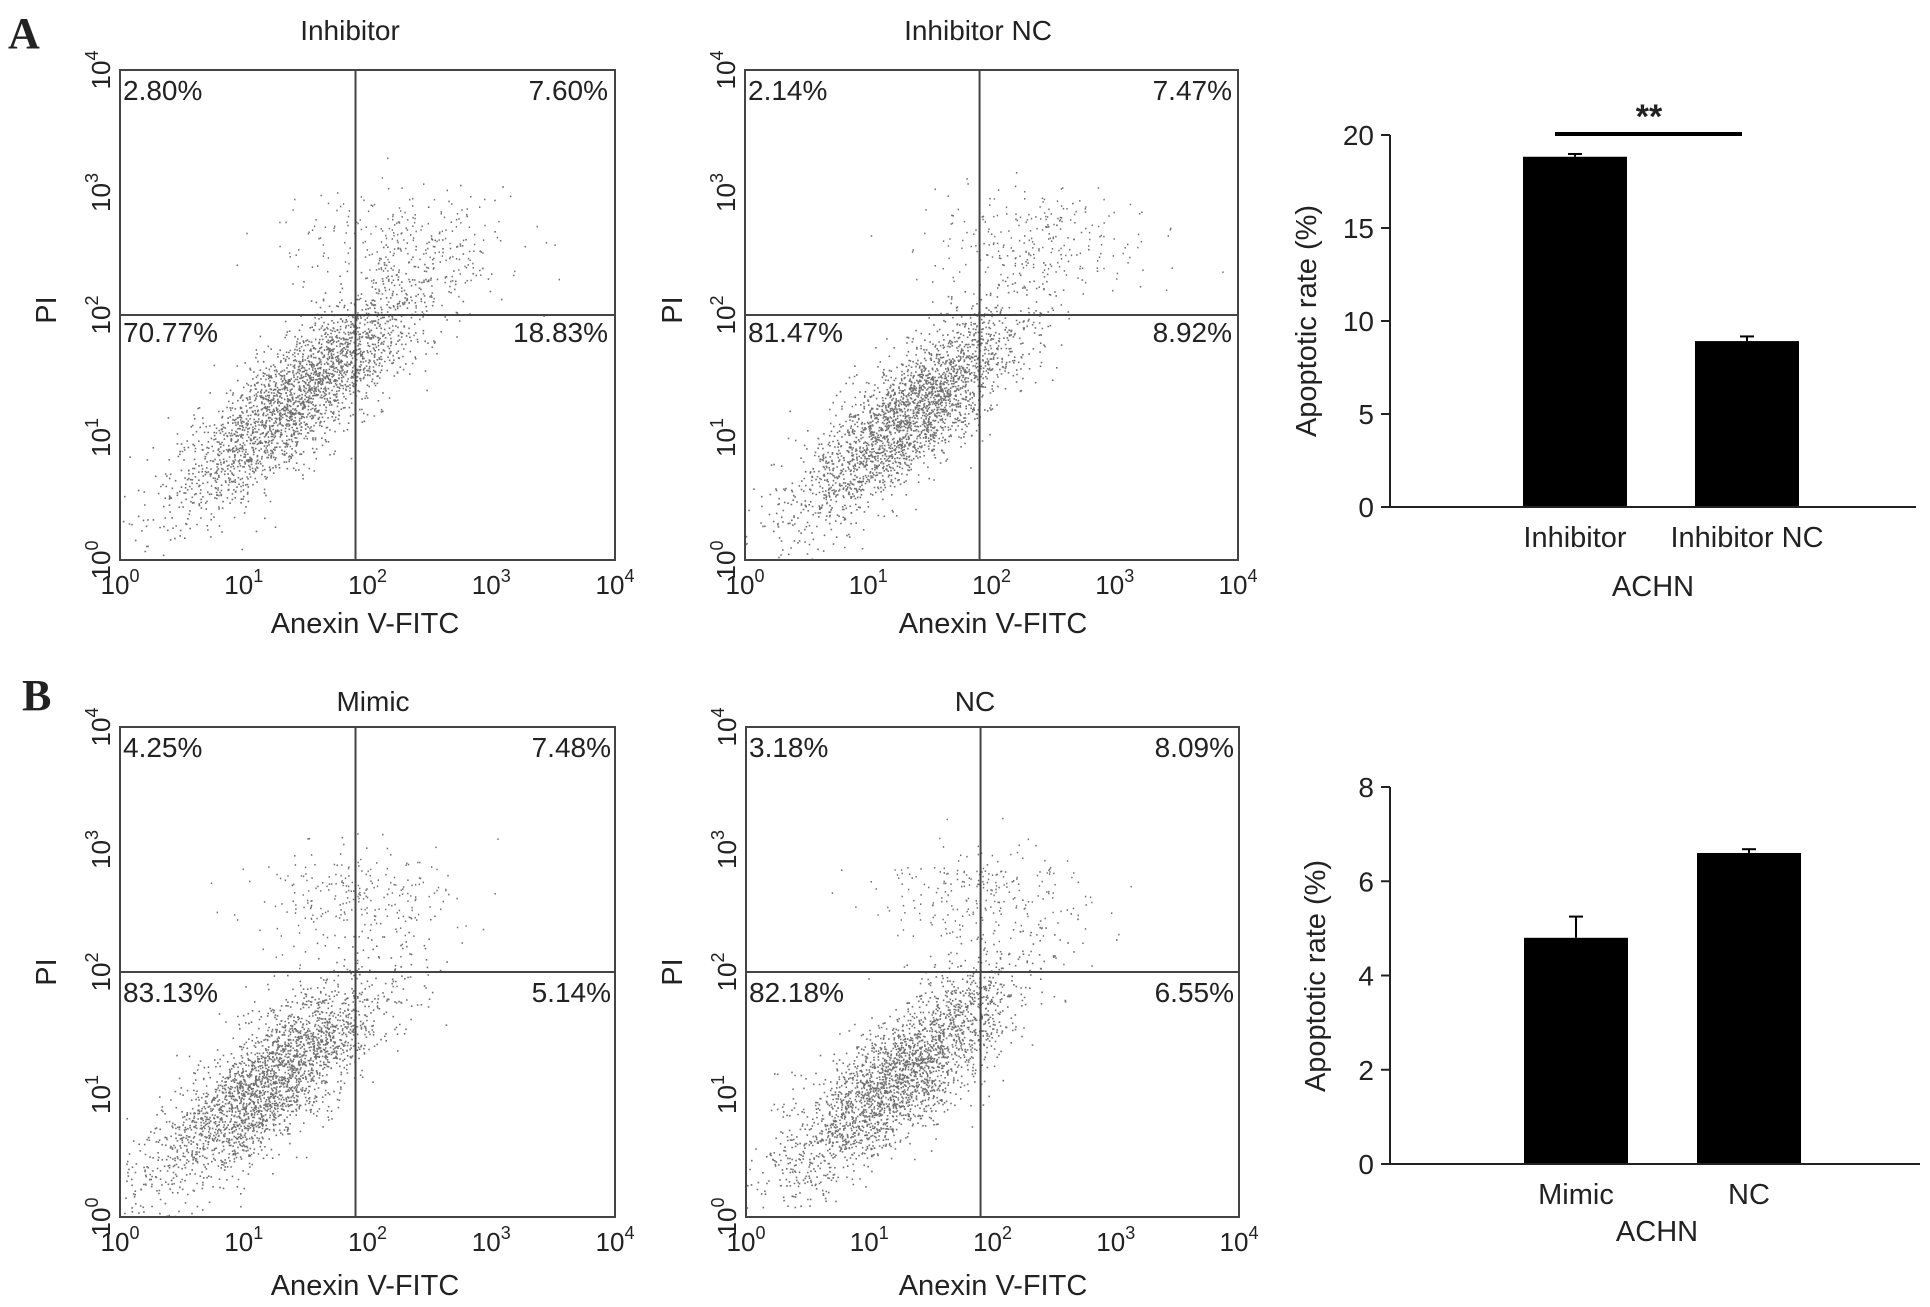 This screenshot has width=1930, height=1307. What do you see at coordinates (571, 992) in the screenshot?
I see `quadrant-lower-right: 5.14%` at bounding box center [571, 992].